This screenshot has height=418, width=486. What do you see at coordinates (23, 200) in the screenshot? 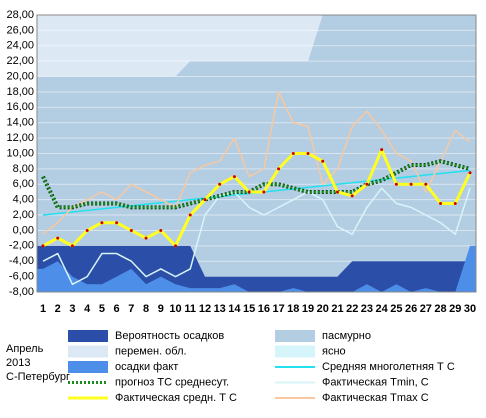
I see `y-tick-label: 4,00` at bounding box center [23, 200].